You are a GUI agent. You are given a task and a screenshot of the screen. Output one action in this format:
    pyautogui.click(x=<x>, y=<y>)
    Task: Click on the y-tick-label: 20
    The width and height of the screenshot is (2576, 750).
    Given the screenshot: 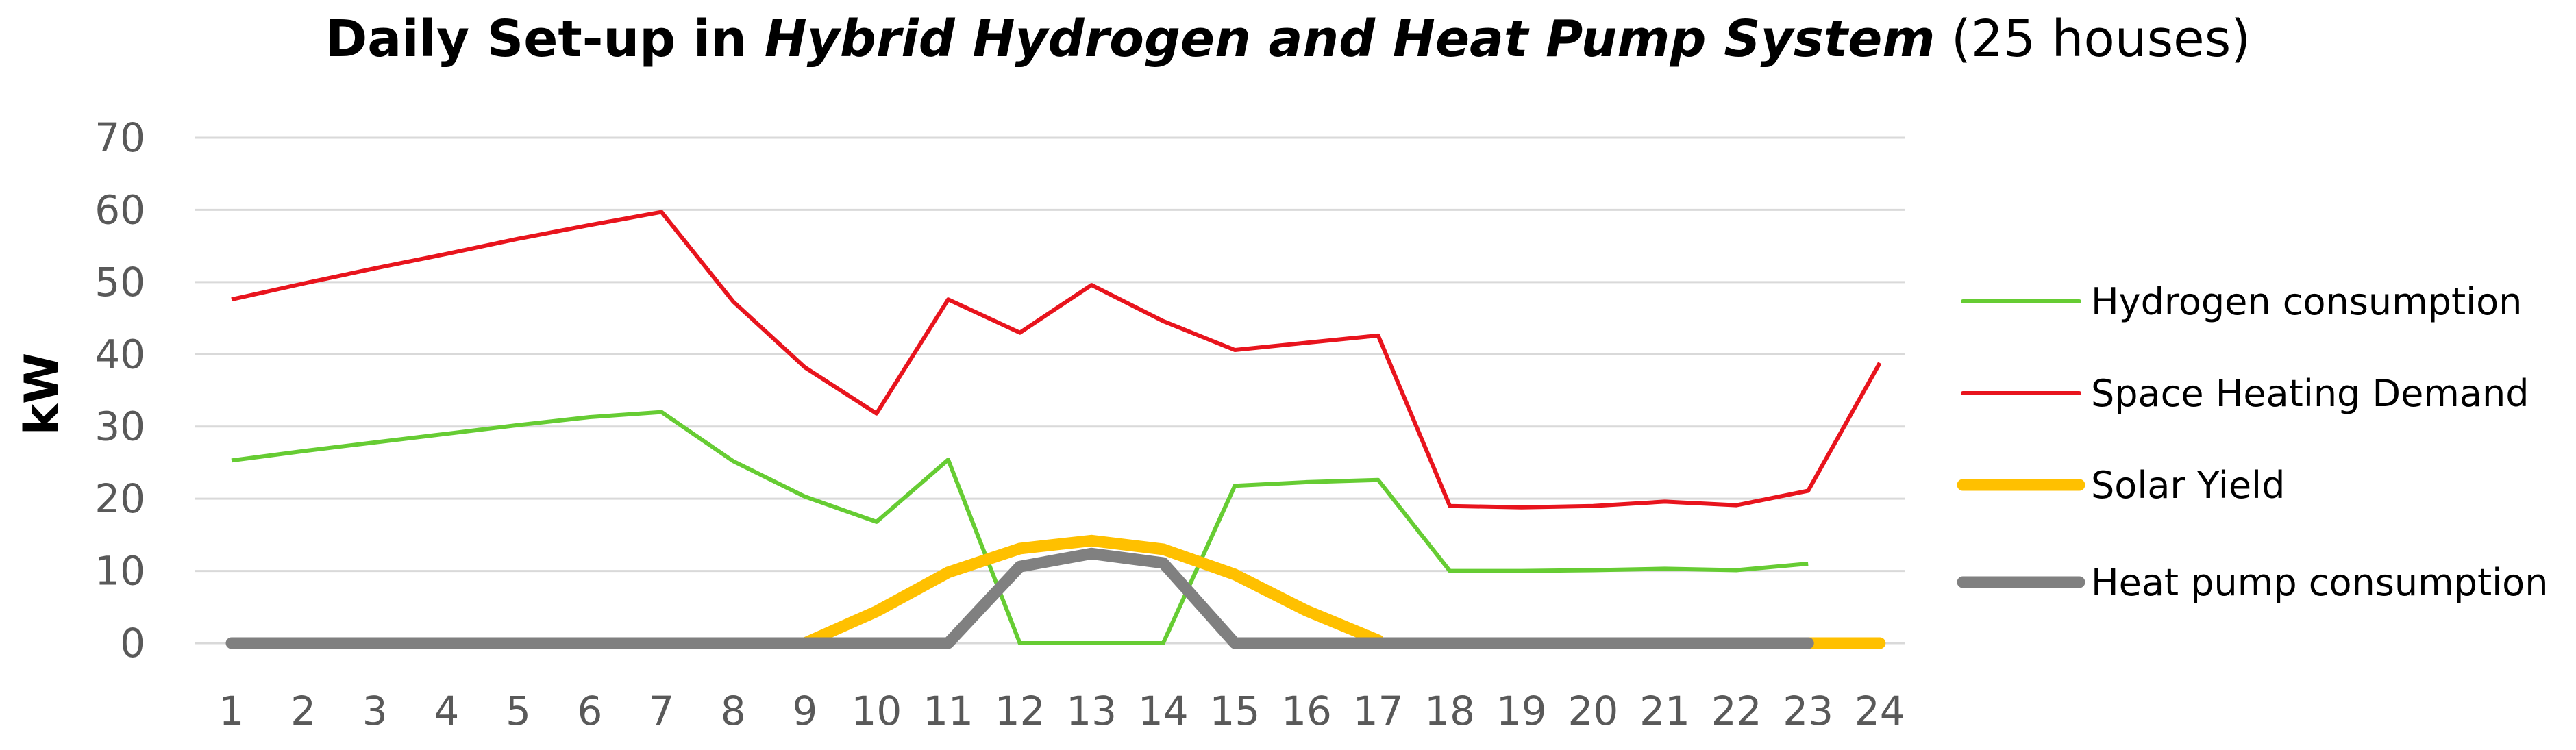 What is the action you would take?
    pyautogui.click(x=120, y=498)
    